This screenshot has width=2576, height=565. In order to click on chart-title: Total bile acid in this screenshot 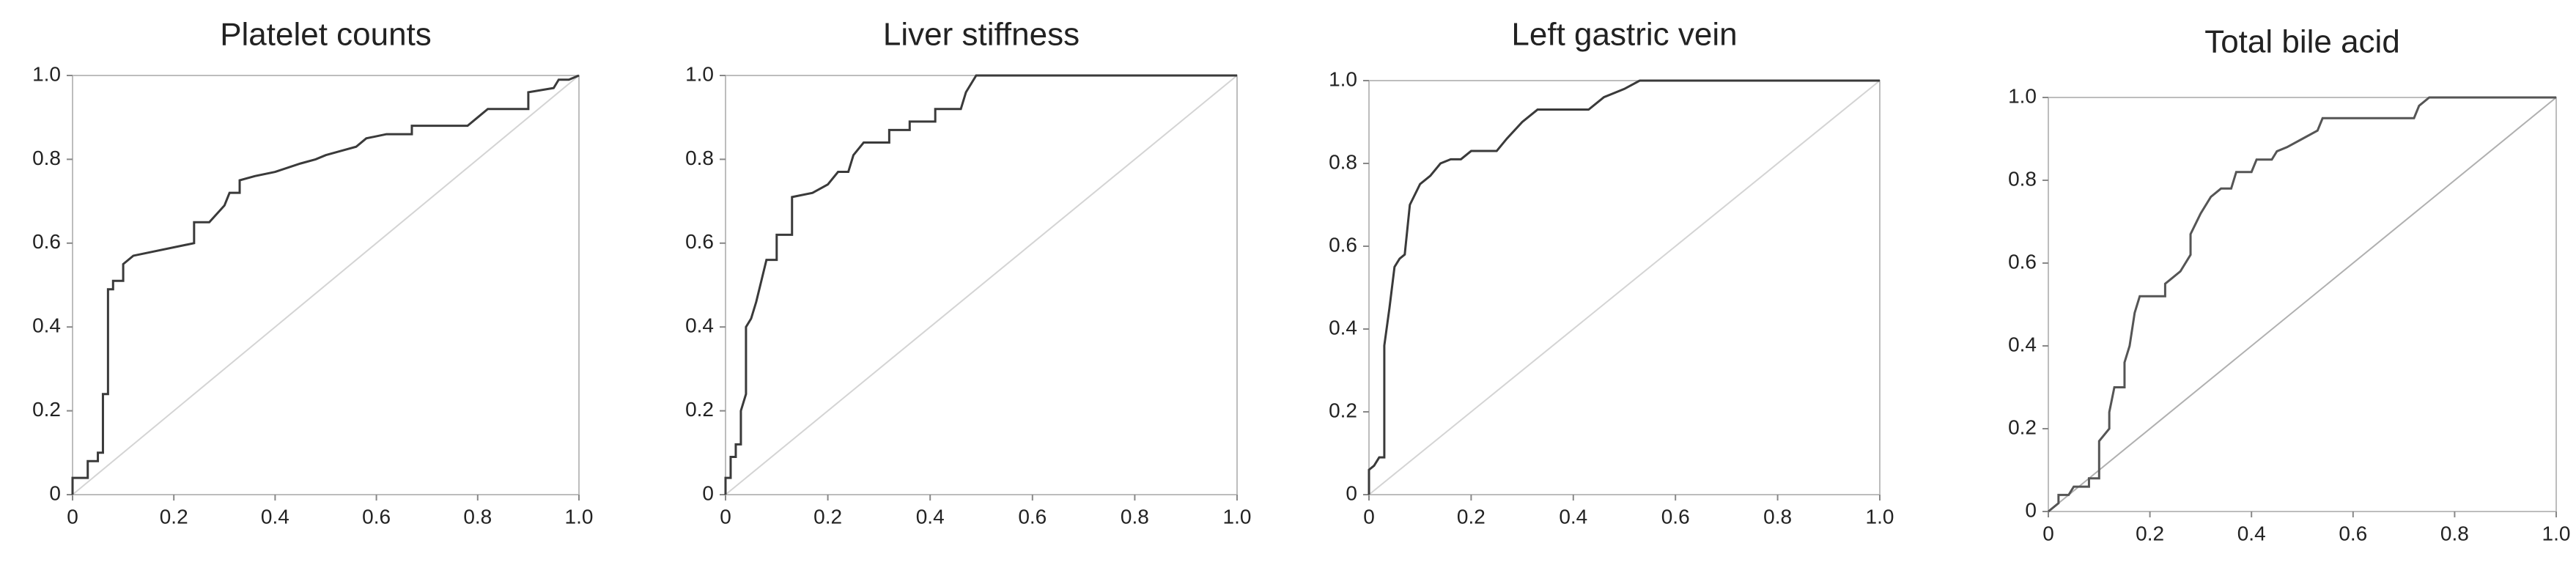, I will do `click(2302, 42)`.